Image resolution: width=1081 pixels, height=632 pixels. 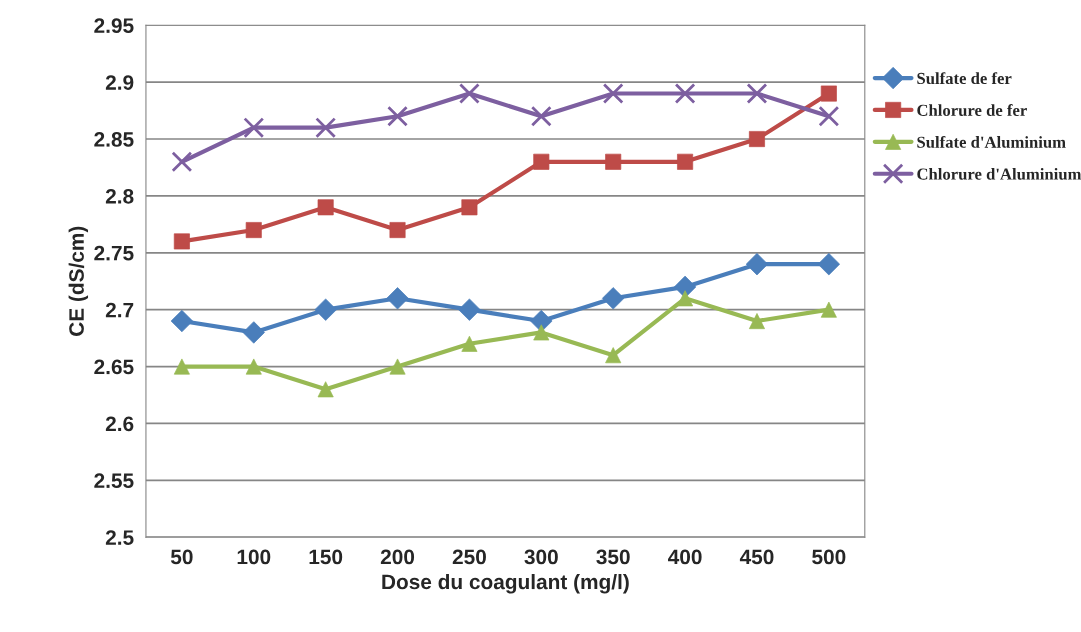 I want to click on x-tick-label: 200, so click(x=397, y=557).